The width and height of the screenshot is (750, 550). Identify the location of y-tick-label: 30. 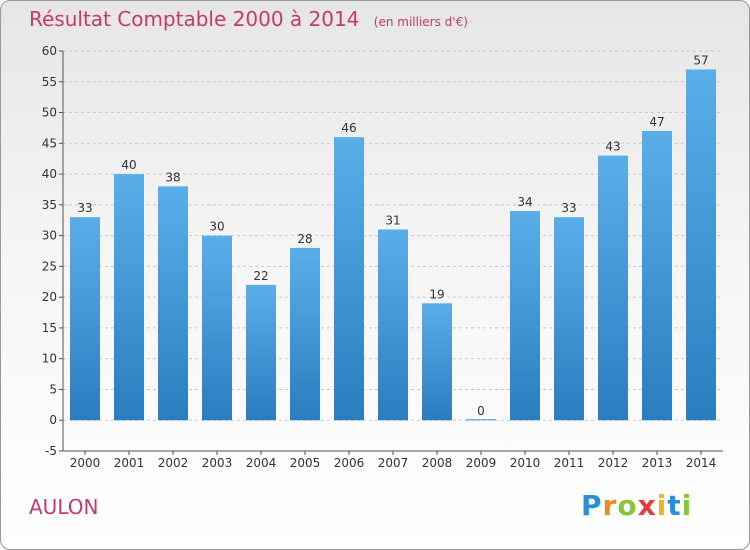
(49, 236).